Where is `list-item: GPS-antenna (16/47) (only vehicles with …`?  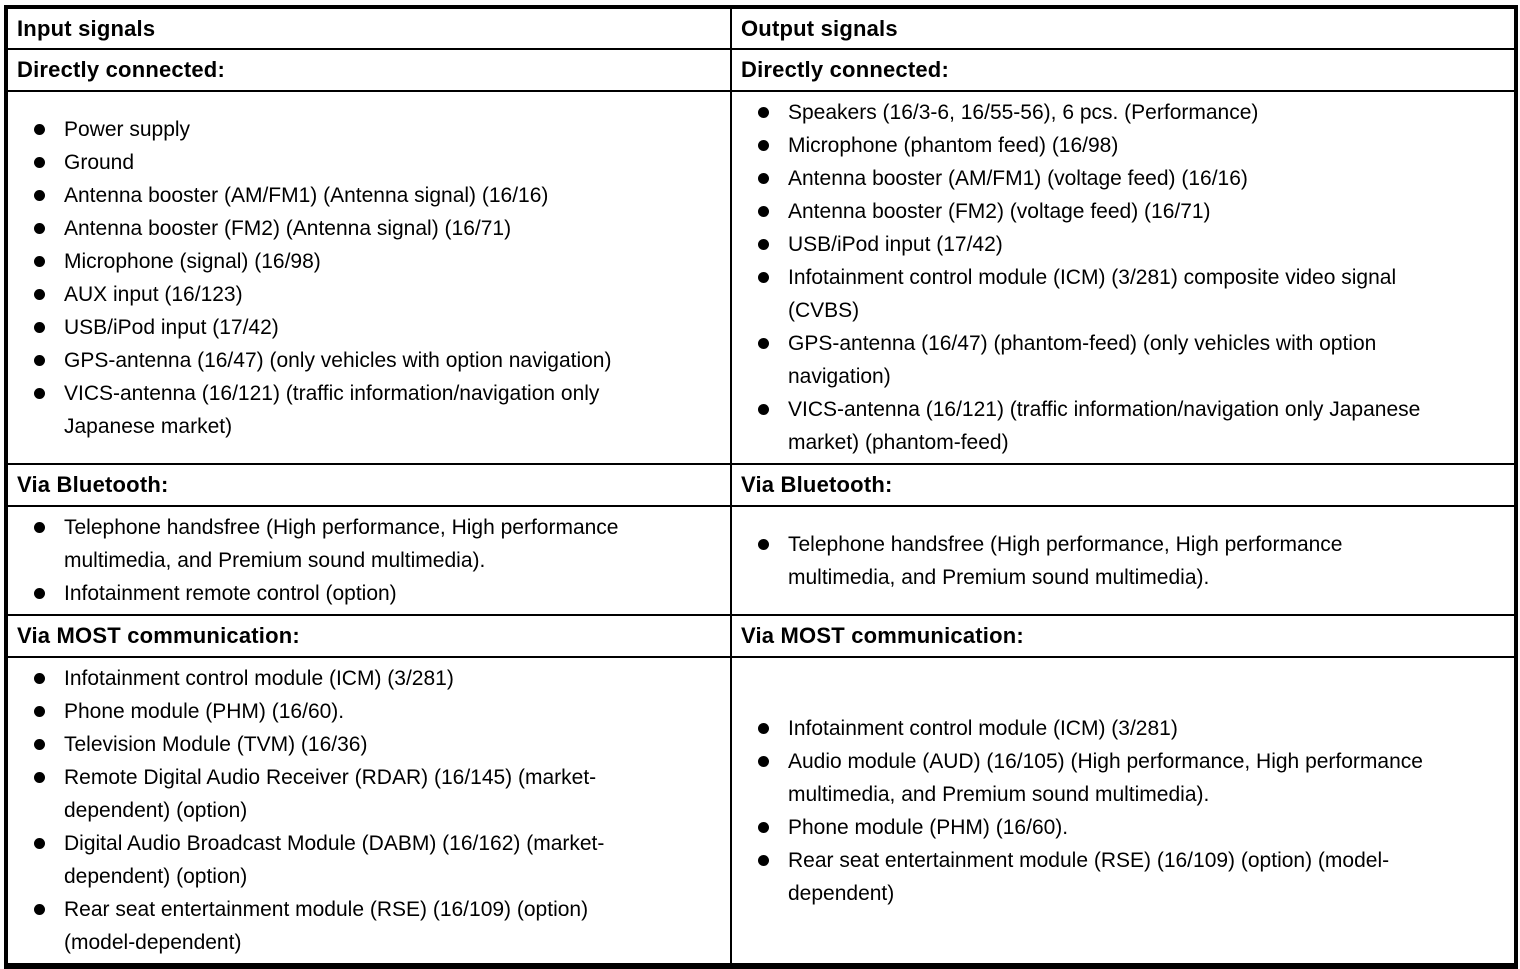
list-item: GPS-antenna (16/47) (only vehicles with … is located at coordinates (349, 360).